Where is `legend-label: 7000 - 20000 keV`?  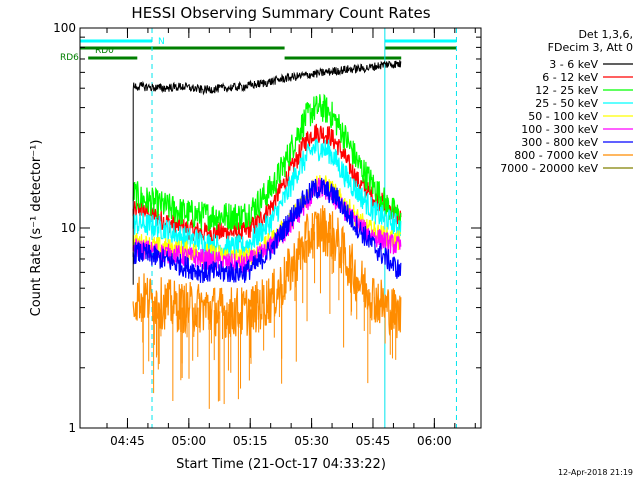 legend-label: 7000 - 20000 keV is located at coordinates (549, 168).